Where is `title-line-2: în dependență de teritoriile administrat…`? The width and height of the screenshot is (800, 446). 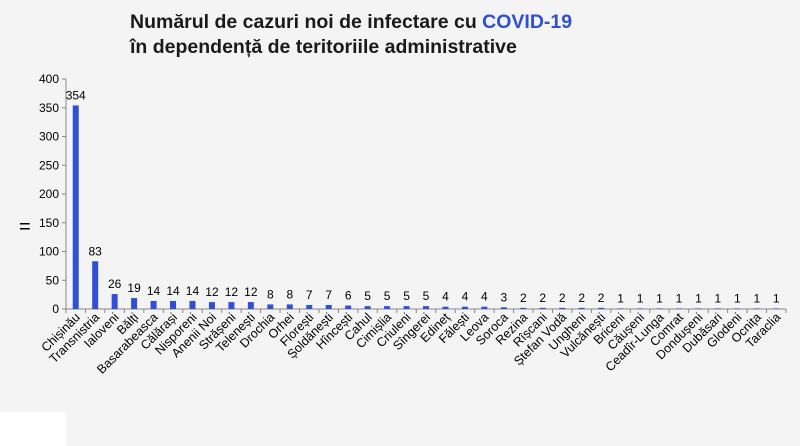 title-line-2: în dependență de teritoriile administrat… is located at coordinates (323, 47).